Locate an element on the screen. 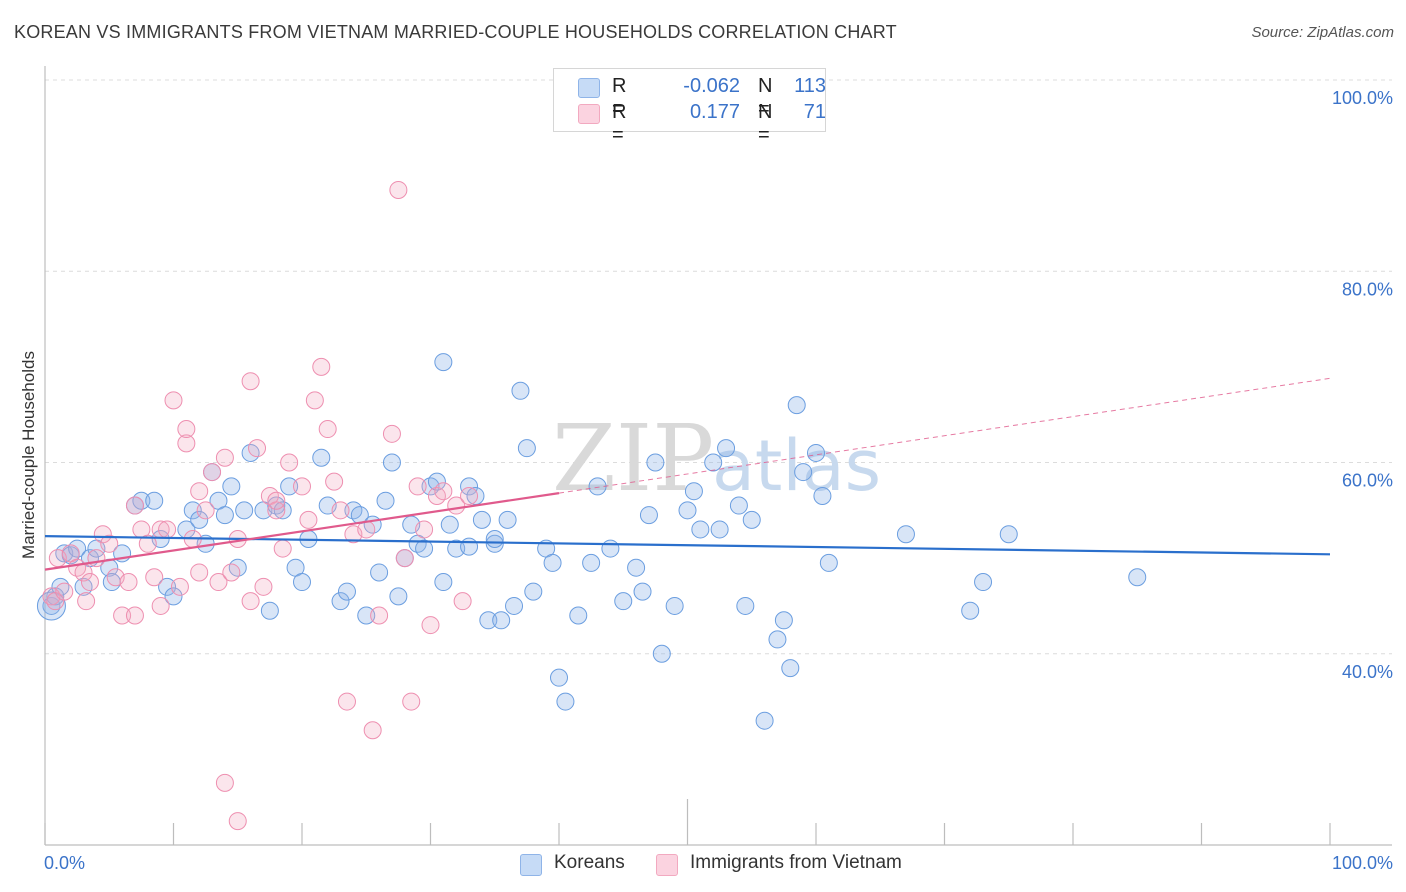 The height and width of the screenshot is (892, 1406). y-tick-label: 80.0% is located at coordinates (1367, 289).